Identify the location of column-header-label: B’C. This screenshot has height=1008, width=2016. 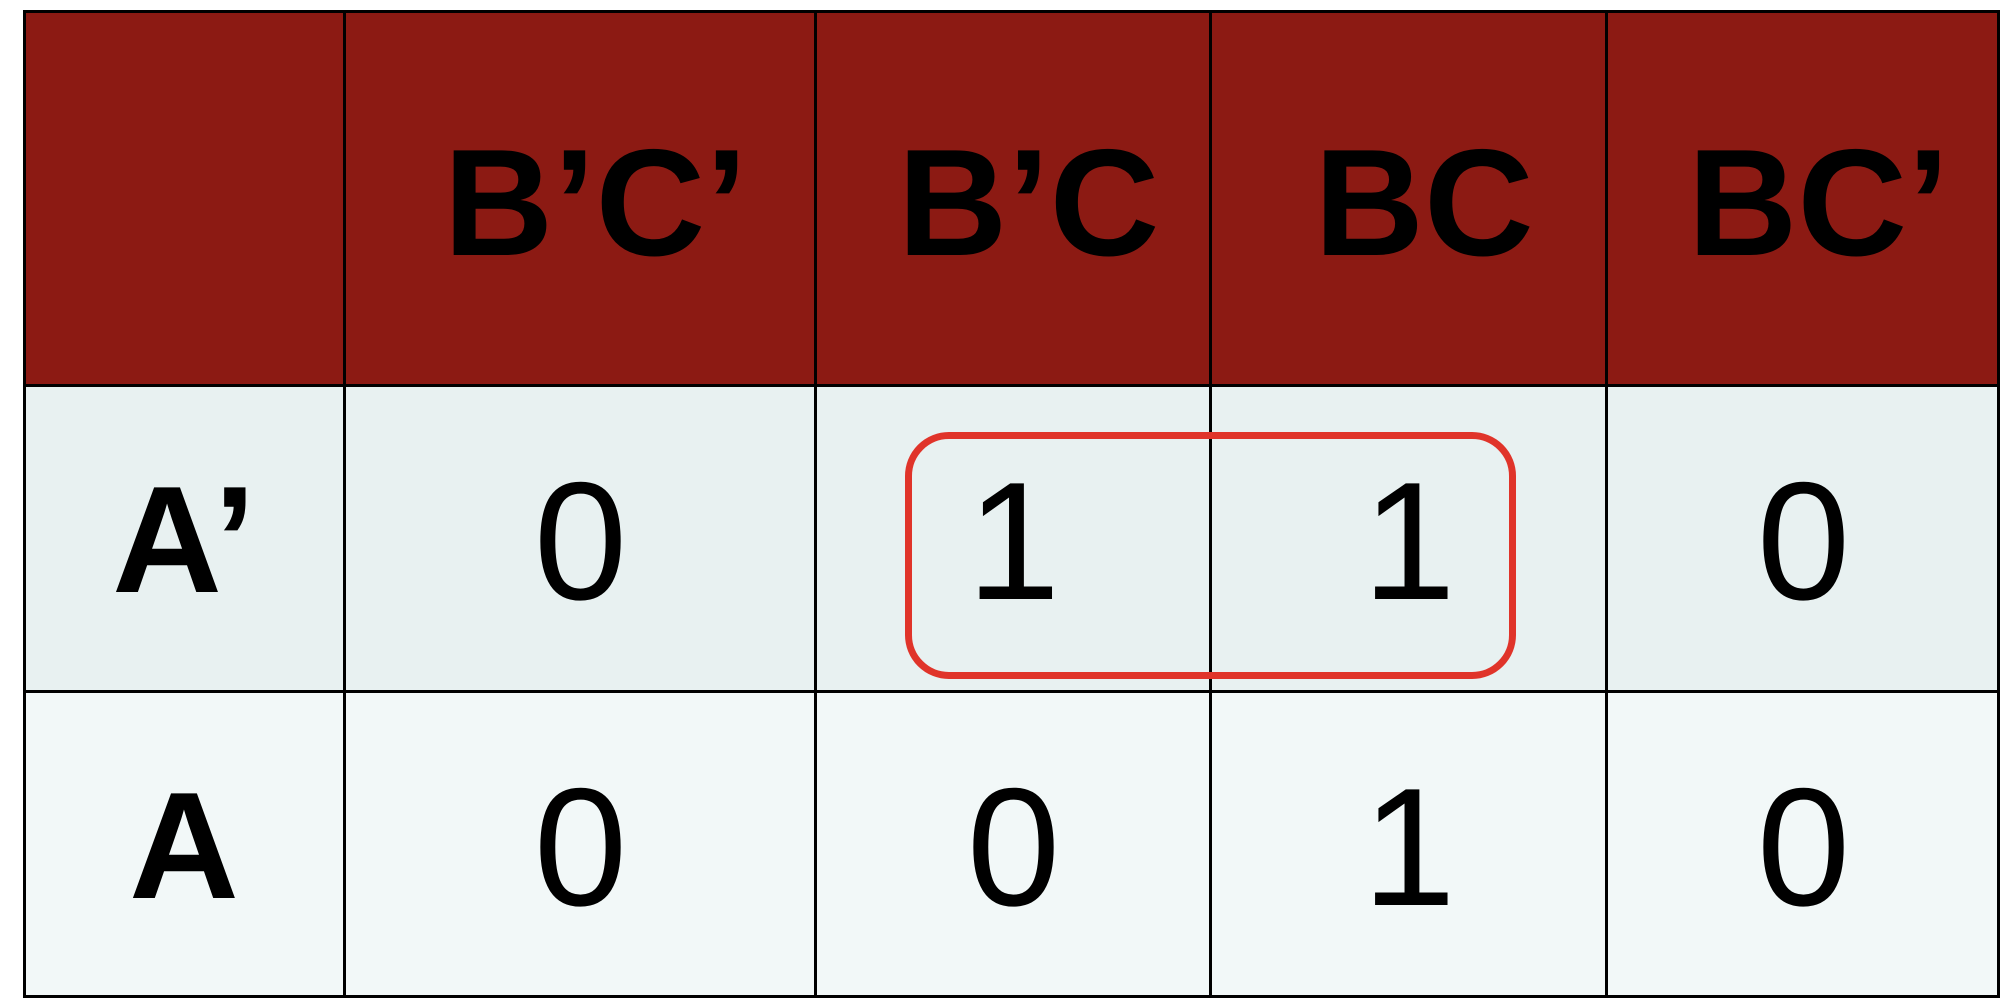
(1028, 202).